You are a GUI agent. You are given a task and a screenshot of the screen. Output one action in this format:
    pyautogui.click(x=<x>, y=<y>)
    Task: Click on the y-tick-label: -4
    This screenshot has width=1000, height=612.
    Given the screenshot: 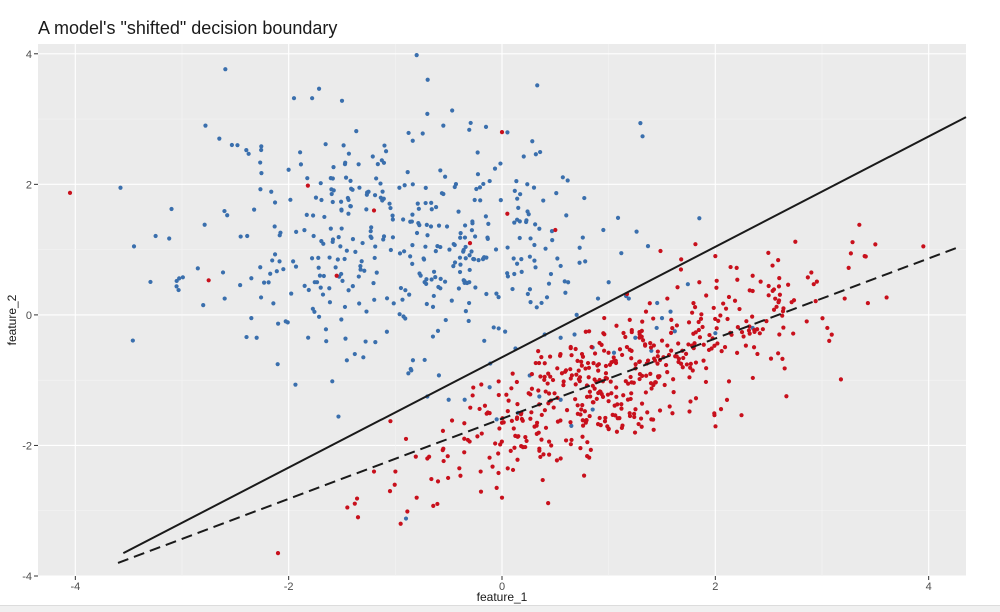 What is the action you would take?
    pyautogui.click(x=27, y=577)
    